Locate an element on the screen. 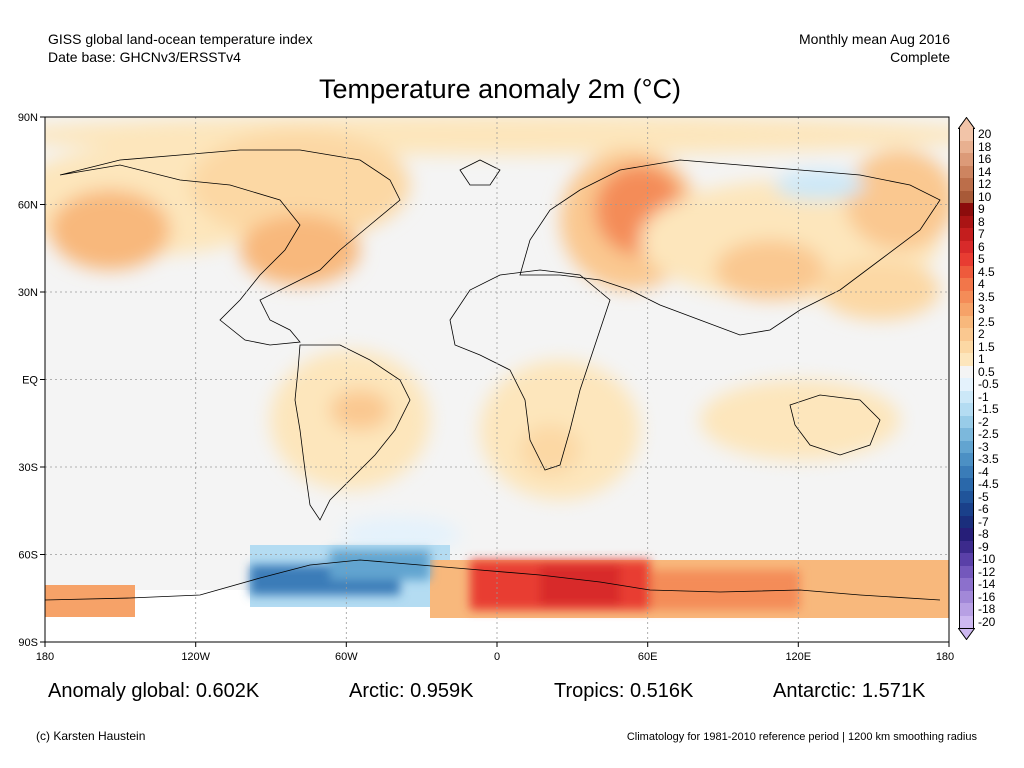 Image resolution: width=1024 pixels, height=768 pixels. colorbar-level: 4 is located at coordinates (971, 284).